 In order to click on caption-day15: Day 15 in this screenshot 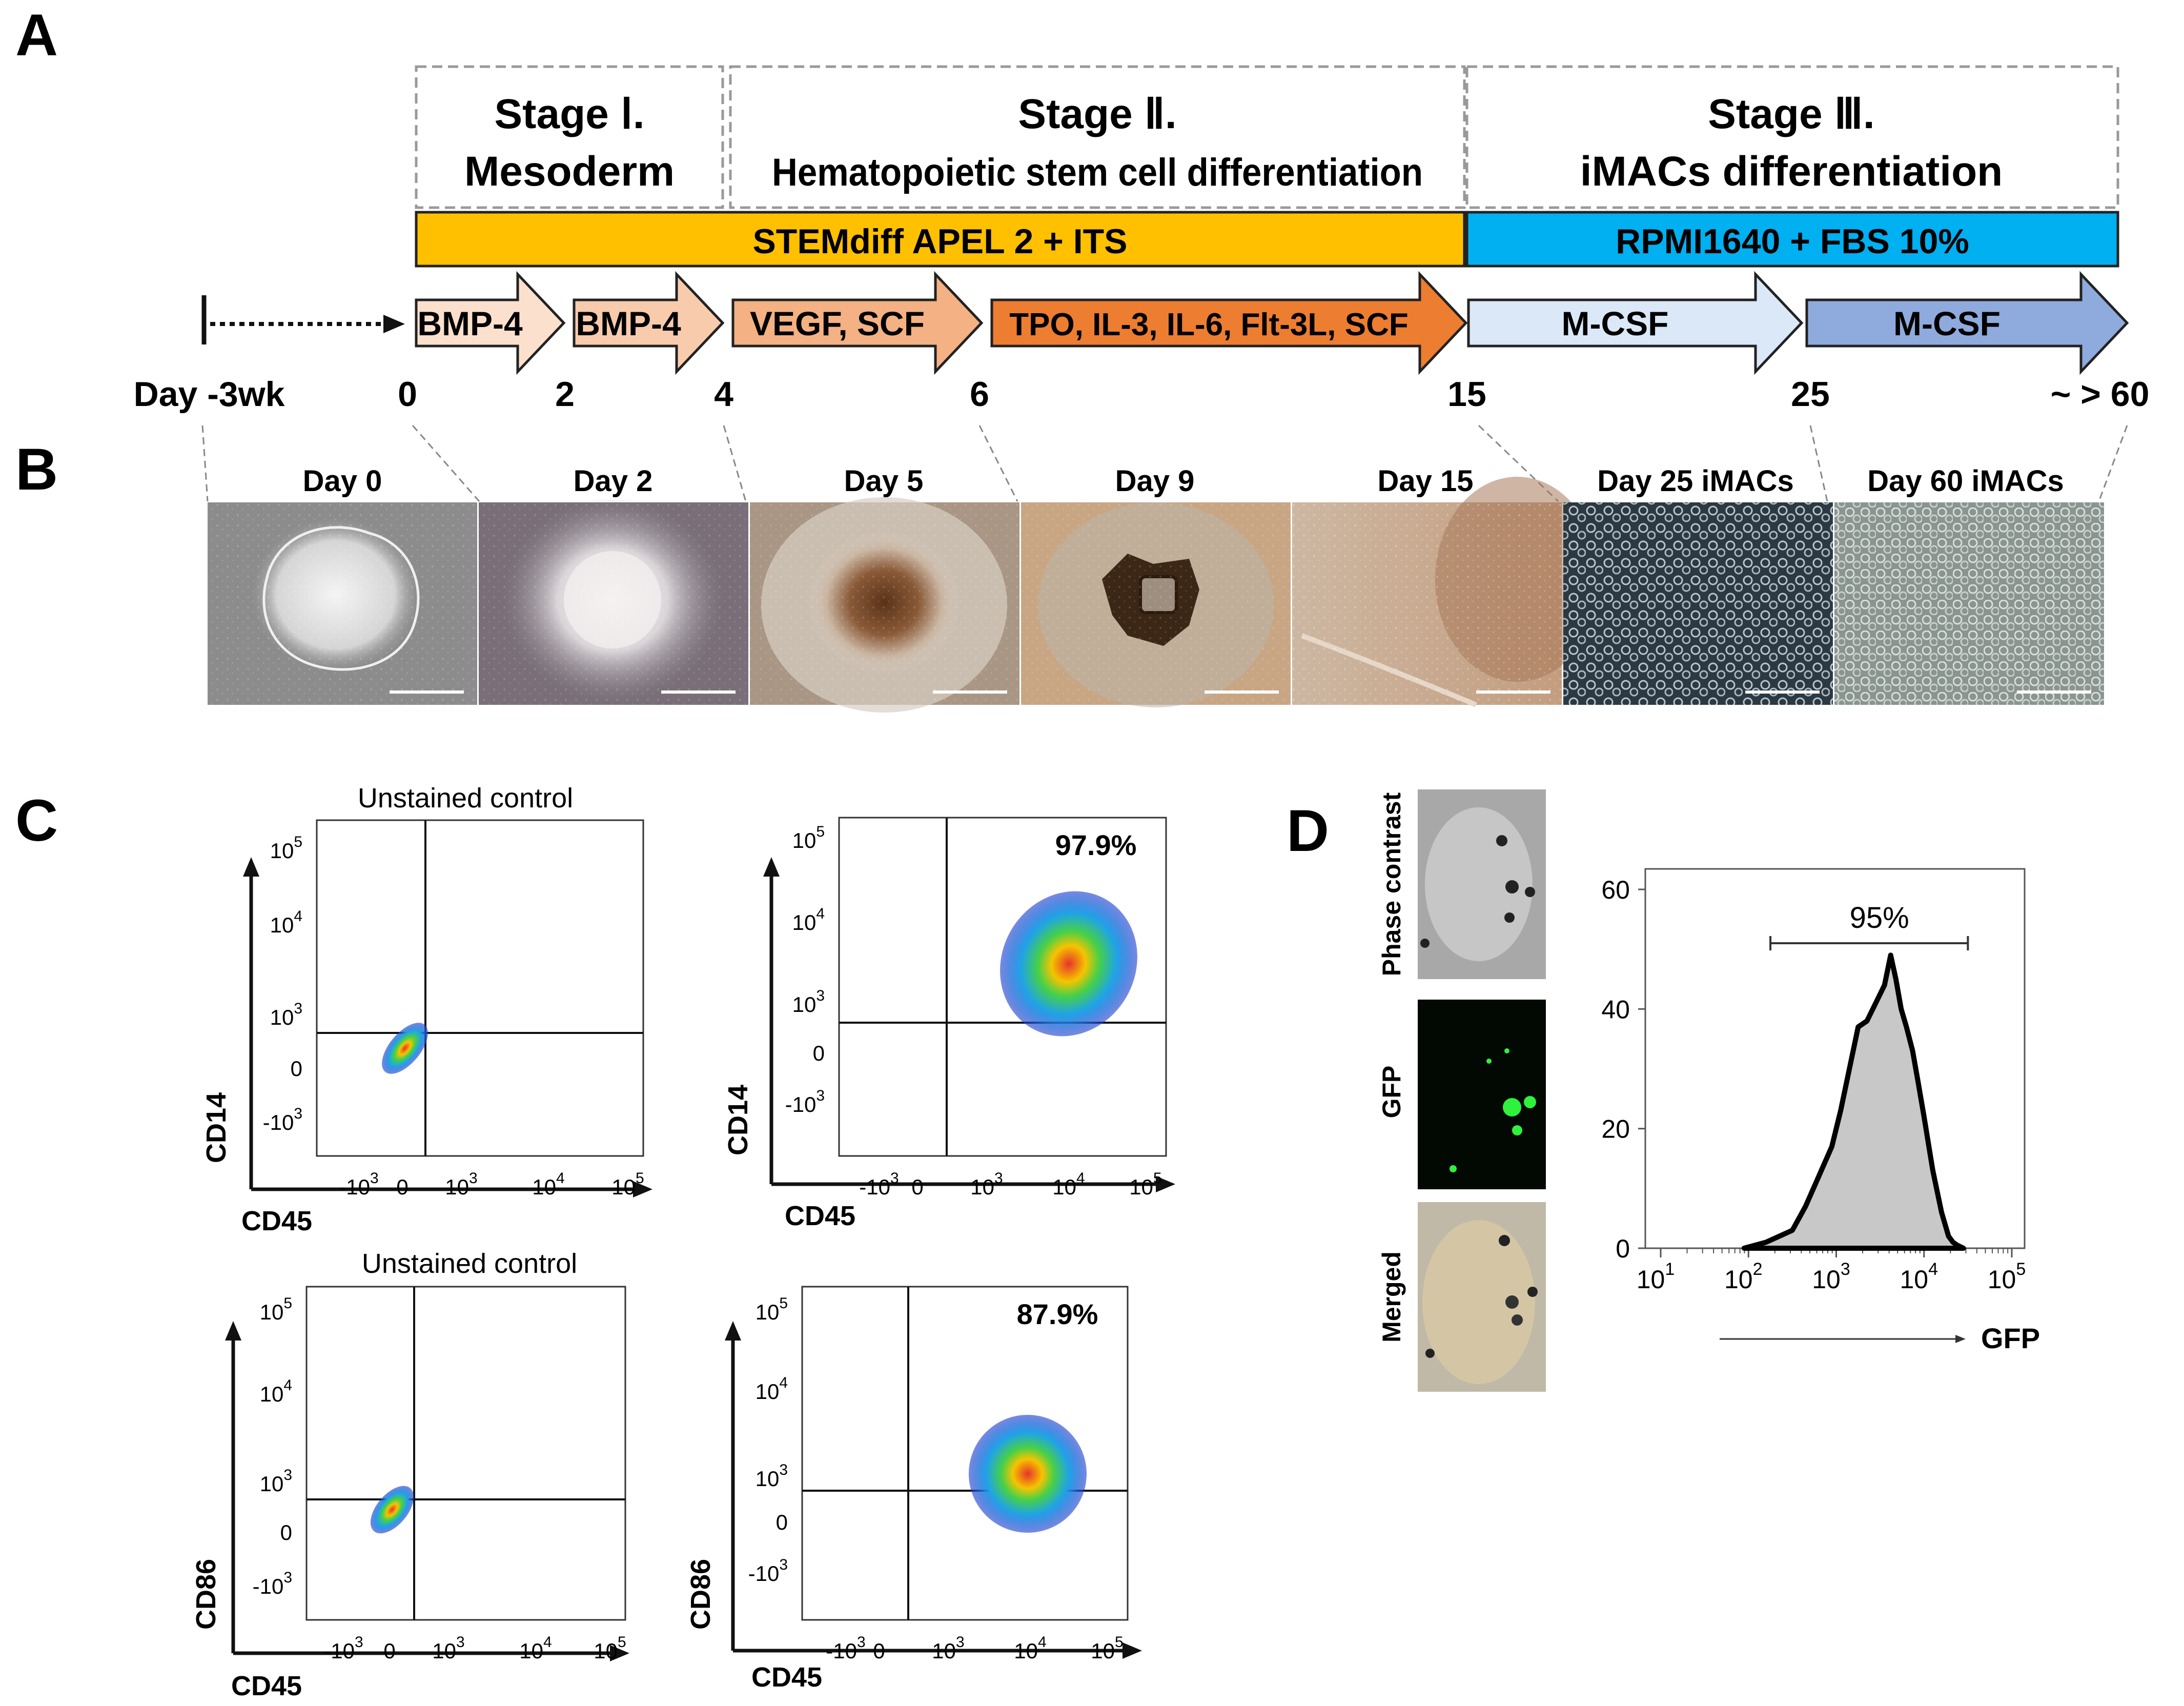, I will do `click(1425, 481)`.